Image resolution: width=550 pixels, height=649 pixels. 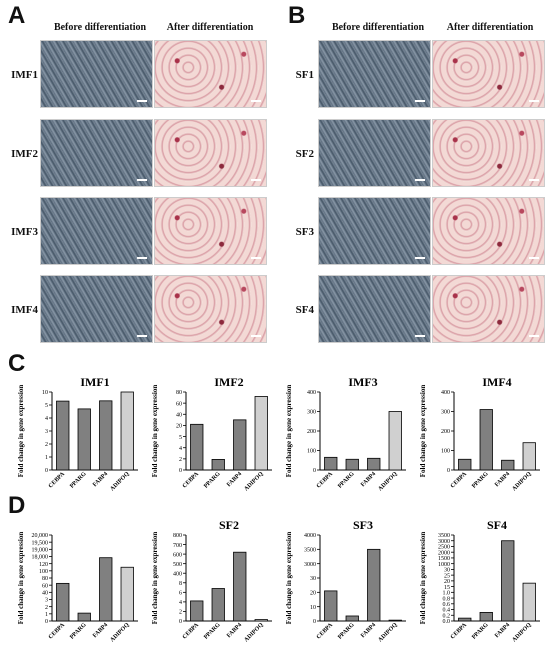 What do you see at coordinates (24, 154) in the screenshot?
I see `row-label-imf2: IMF2` at bounding box center [24, 154].